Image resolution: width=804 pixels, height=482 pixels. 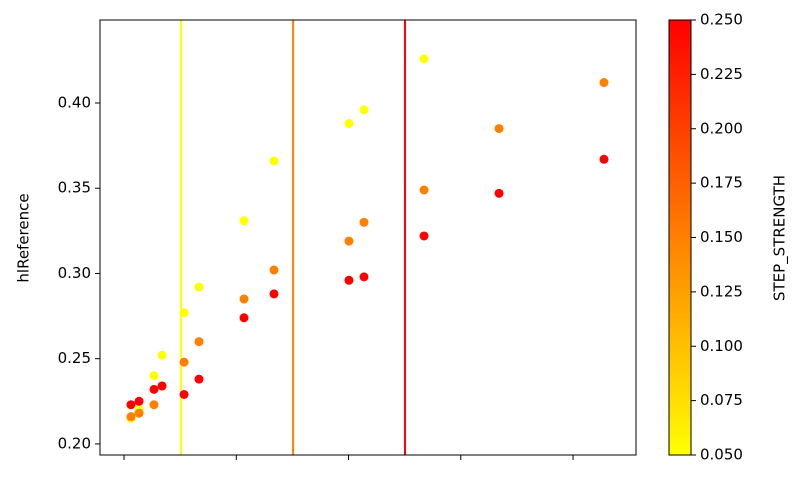 I want to click on y-tick-label: 0.35, so click(x=74, y=188).